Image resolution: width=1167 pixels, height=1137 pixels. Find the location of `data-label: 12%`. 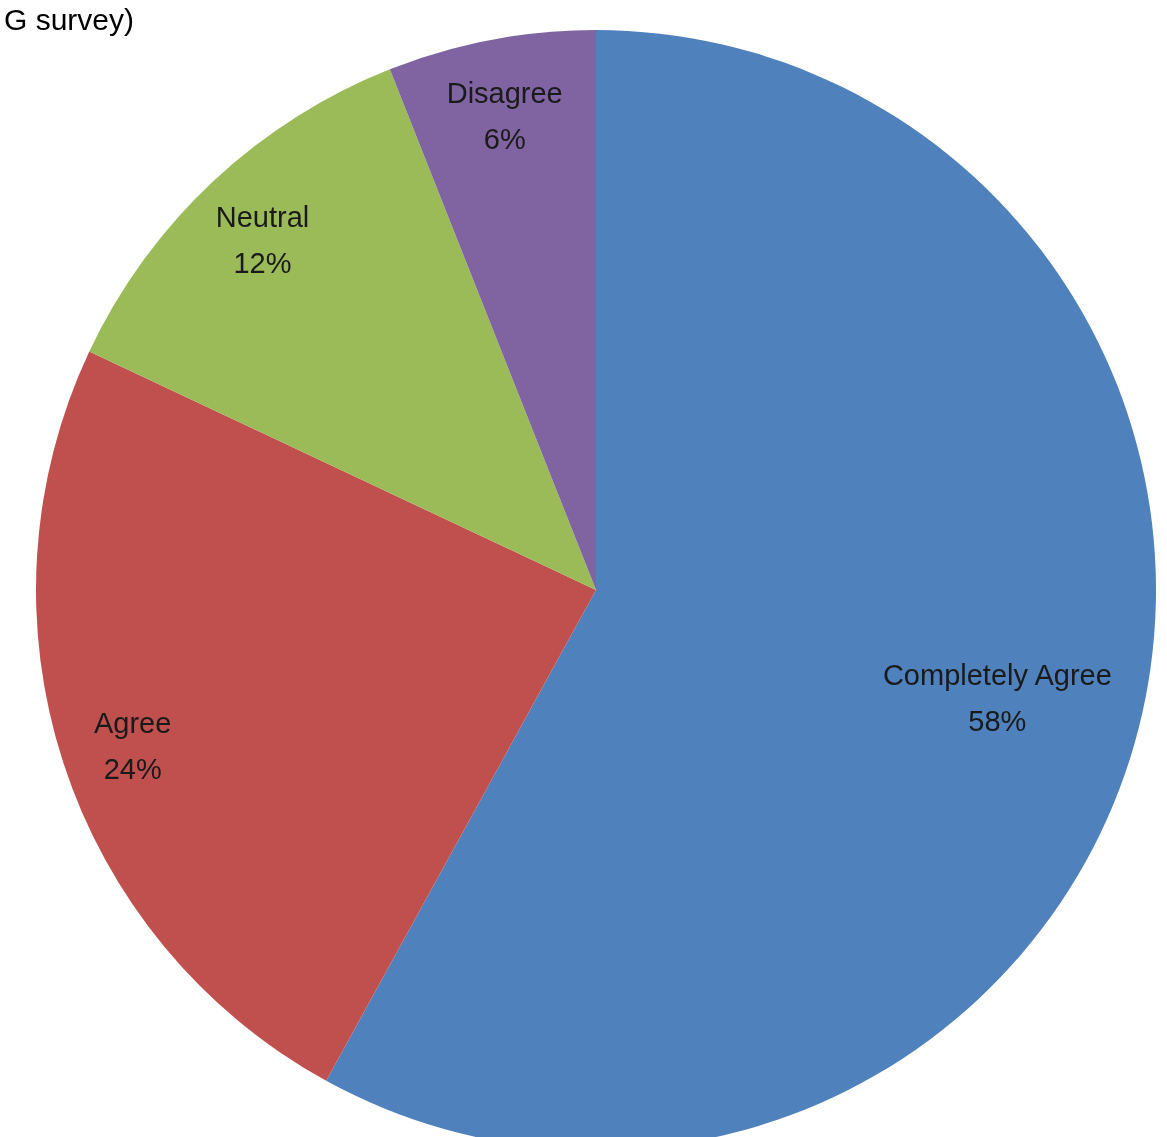

data-label: 12% is located at coordinates (262, 262).